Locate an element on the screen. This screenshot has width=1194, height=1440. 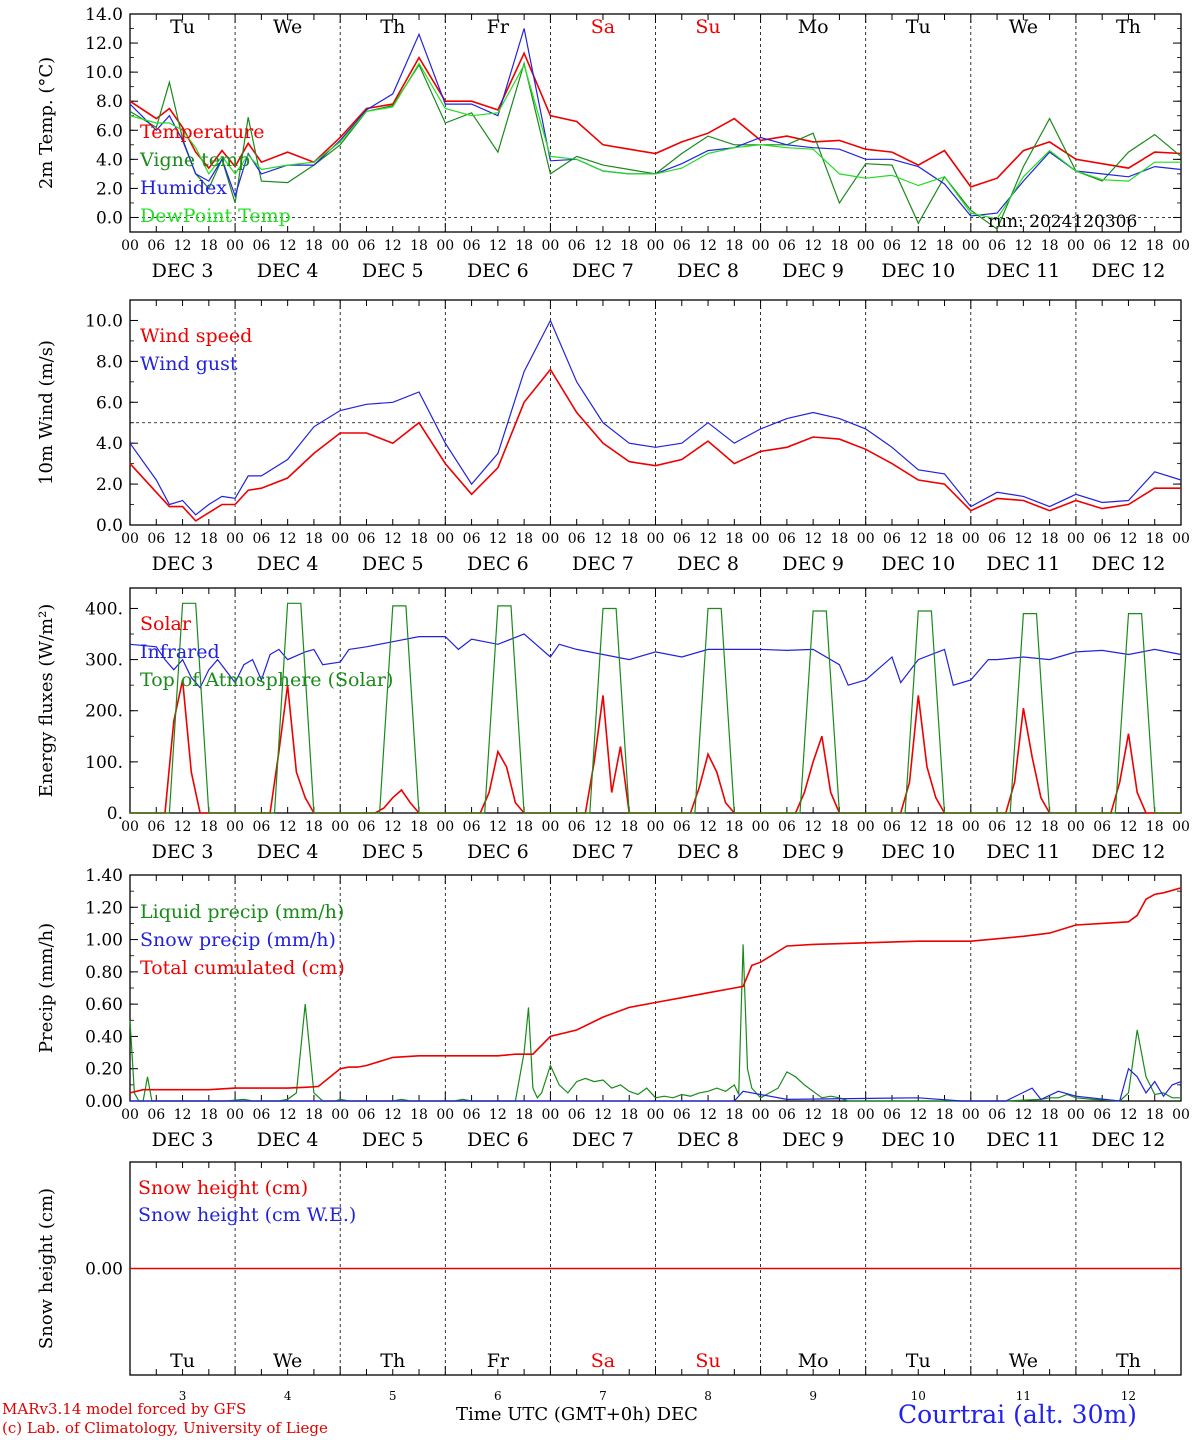
day-number-label: 11 is located at coordinates (1023, 1396).